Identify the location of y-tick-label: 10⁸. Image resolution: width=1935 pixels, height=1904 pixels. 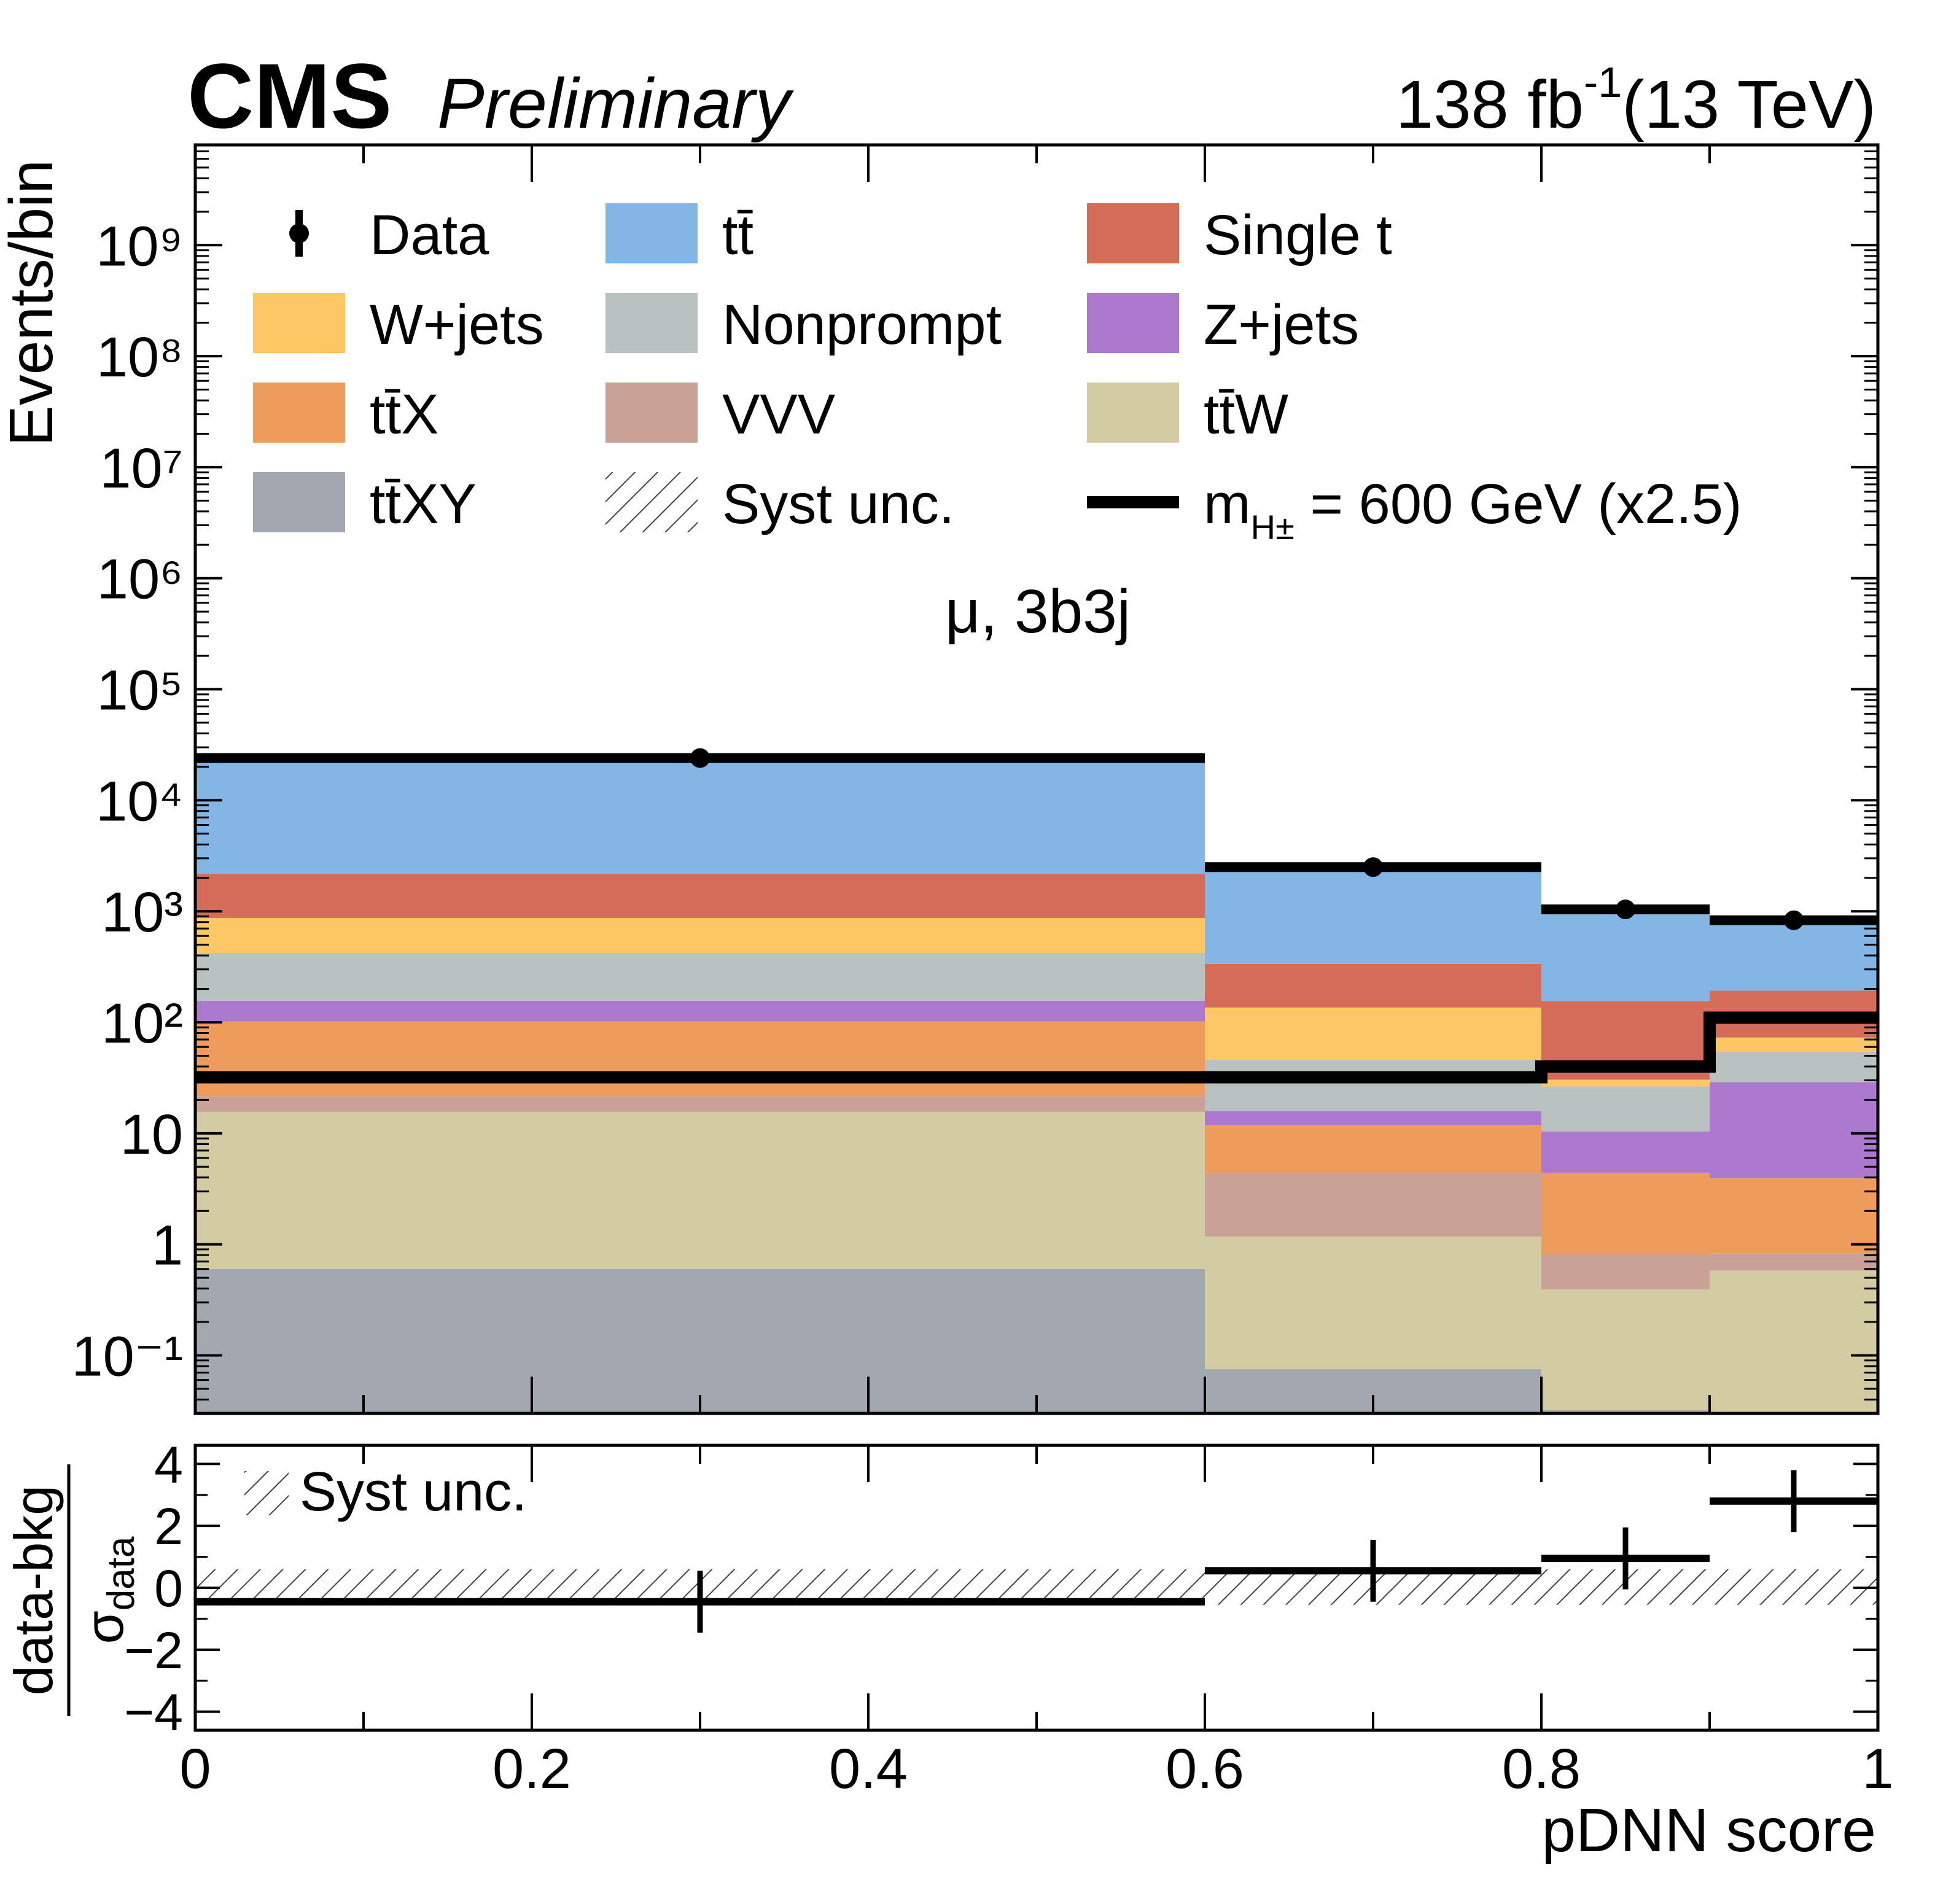
(139, 357).